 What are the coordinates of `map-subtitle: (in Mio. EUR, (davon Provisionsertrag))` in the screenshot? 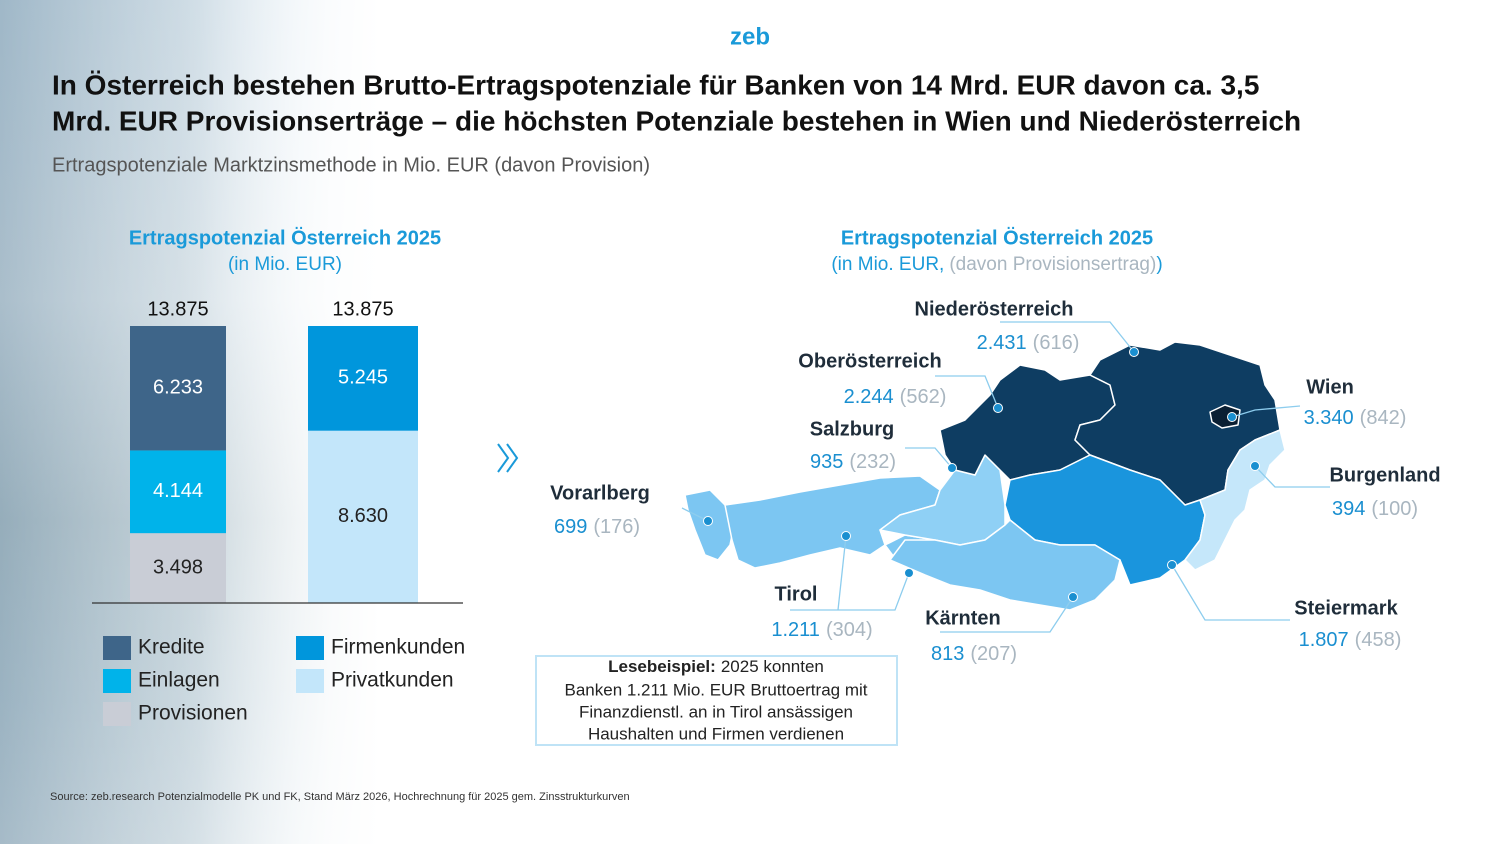 It's located at (996, 264).